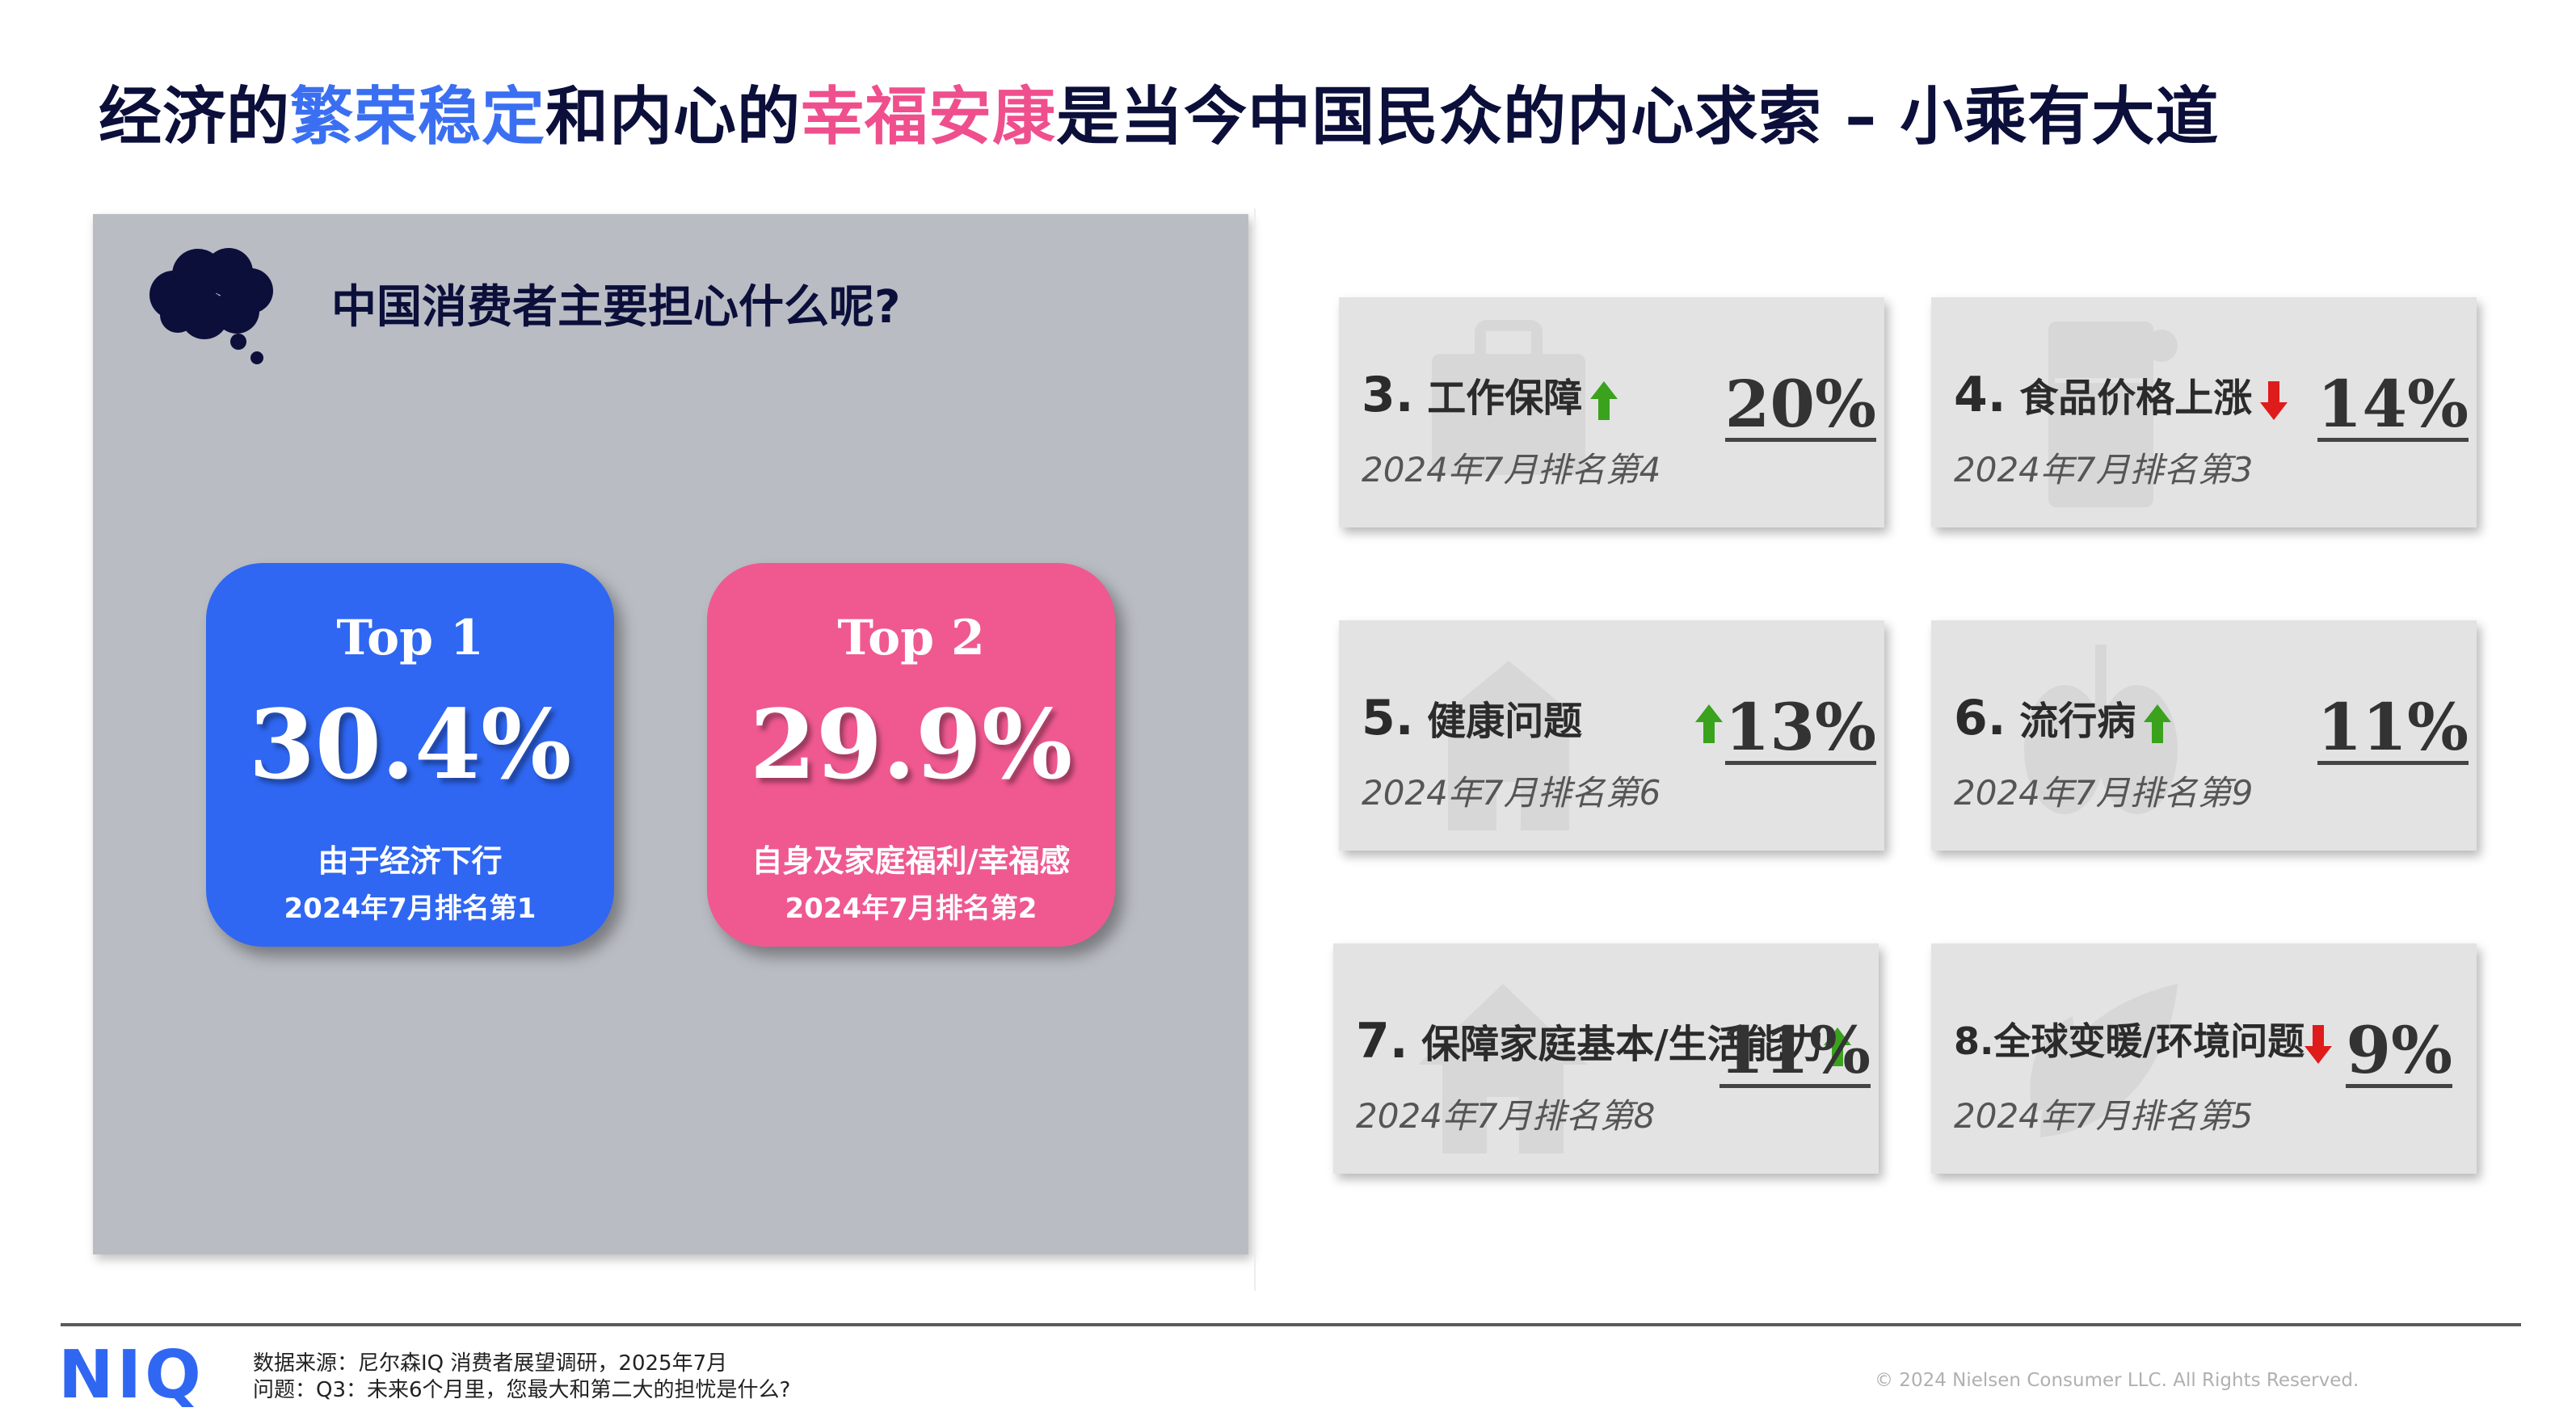 The width and height of the screenshot is (2576, 1416). I want to click on concern-card-family-livelihood: 7. 保障家庭基本/生活能力 2024年7月排名第8 11%, so click(1606, 1058).